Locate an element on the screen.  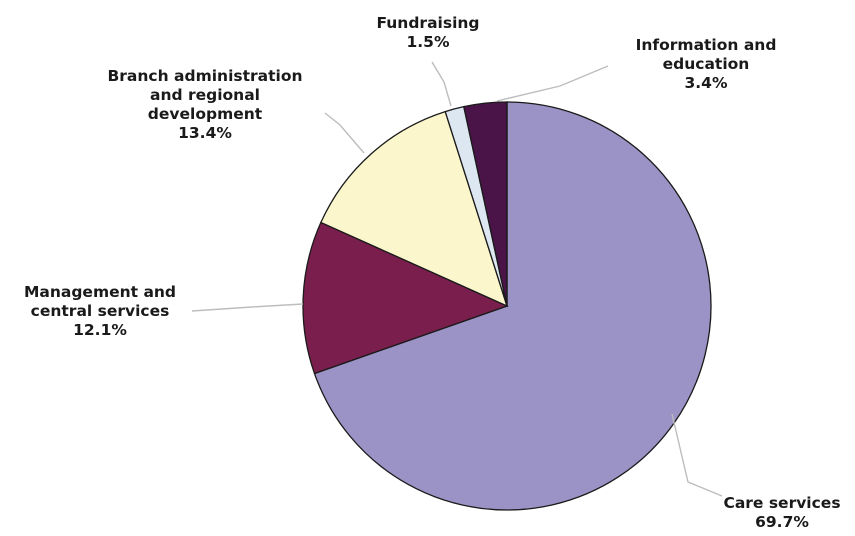
slice-value-label: 69.7% is located at coordinates (782, 522).